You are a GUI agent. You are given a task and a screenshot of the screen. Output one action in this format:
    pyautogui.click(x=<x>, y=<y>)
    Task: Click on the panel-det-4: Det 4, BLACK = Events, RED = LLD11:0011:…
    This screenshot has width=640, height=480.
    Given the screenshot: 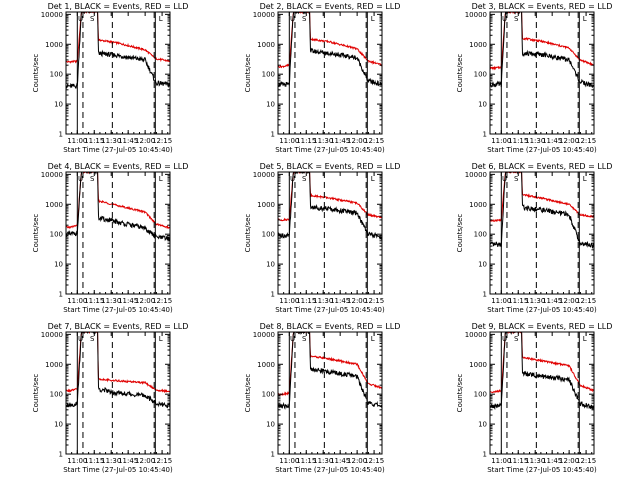 What is the action you would take?
    pyautogui.click(x=110, y=238)
    